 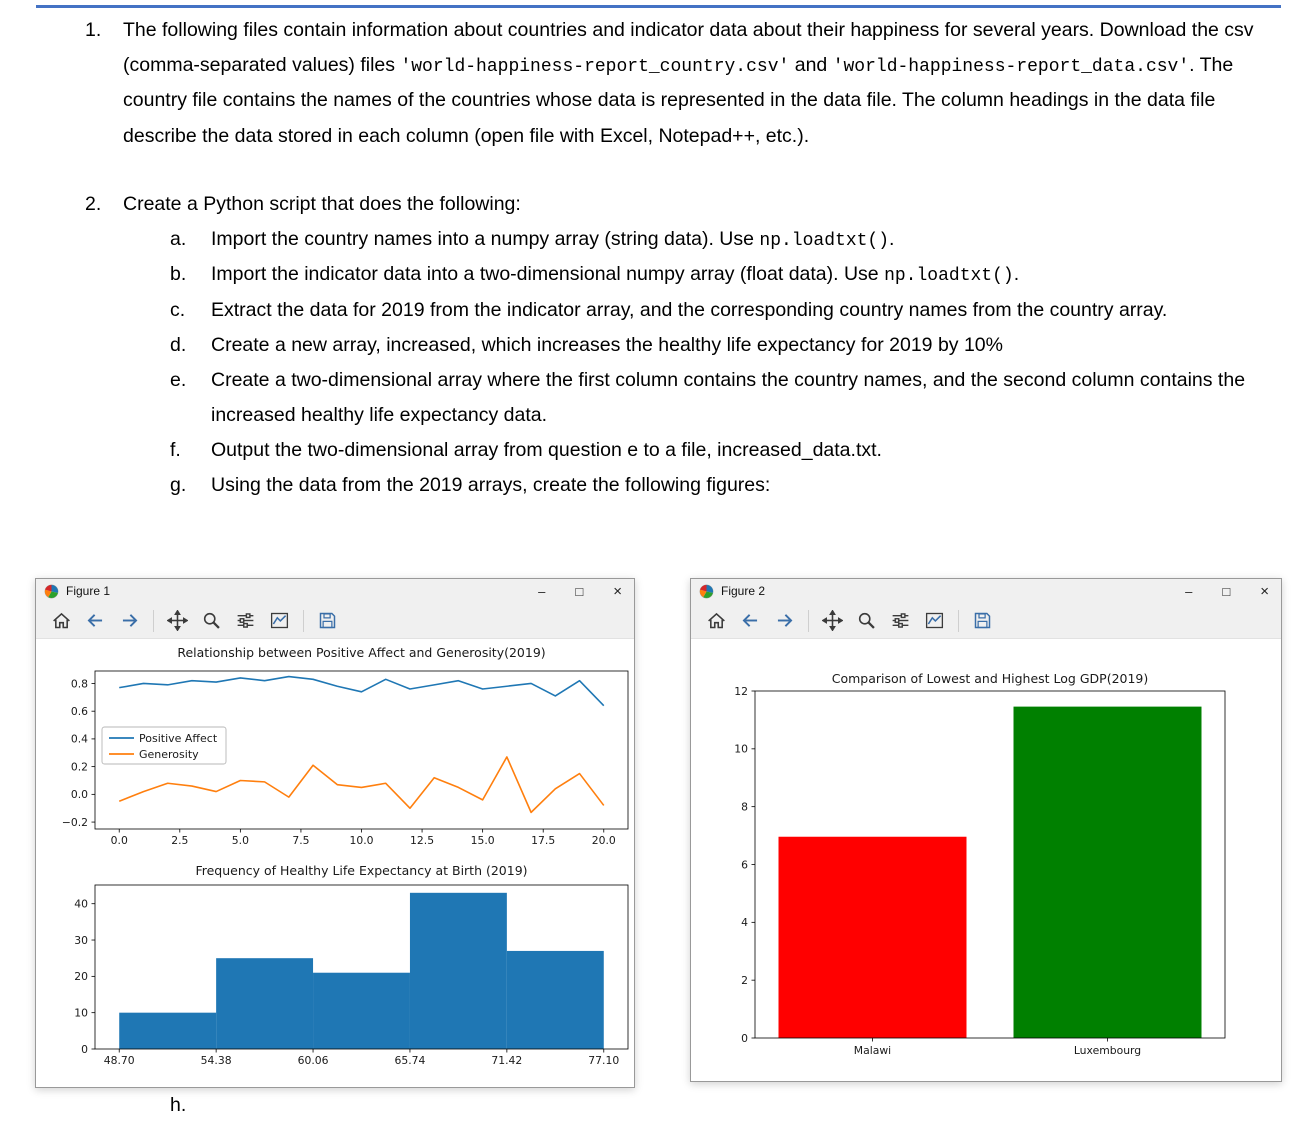 What do you see at coordinates (240, 840) in the screenshot?
I see `svg-text: 5.0` at bounding box center [240, 840].